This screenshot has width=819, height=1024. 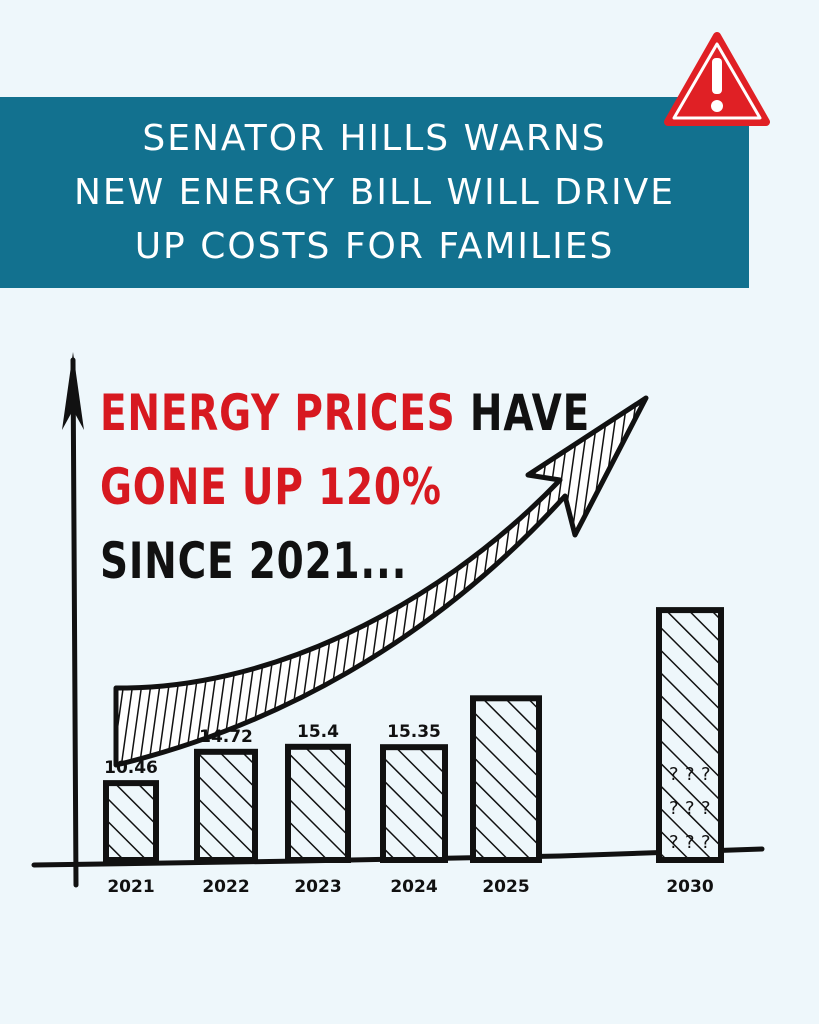 I want to click on bar-2021, so click(x=131, y=821).